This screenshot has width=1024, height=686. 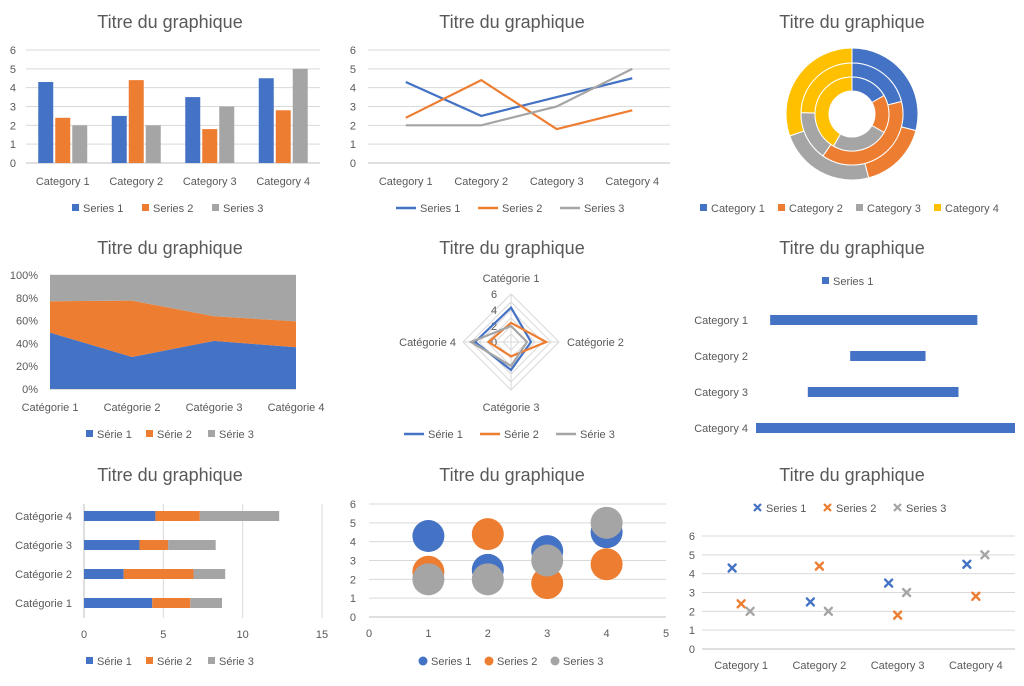 What do you see at coordinates (721, 429) in the screenshot?
I see `y-tick-label: Category 4` at bounding box center [721, 429].